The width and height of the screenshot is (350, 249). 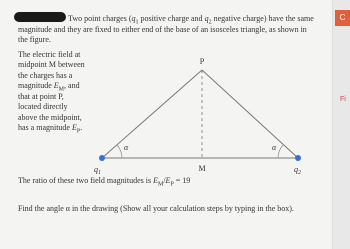 What do you see at coordinates (182, 180) in the screenshot?
I see `text: = 19` at bounding box center [182, 180].